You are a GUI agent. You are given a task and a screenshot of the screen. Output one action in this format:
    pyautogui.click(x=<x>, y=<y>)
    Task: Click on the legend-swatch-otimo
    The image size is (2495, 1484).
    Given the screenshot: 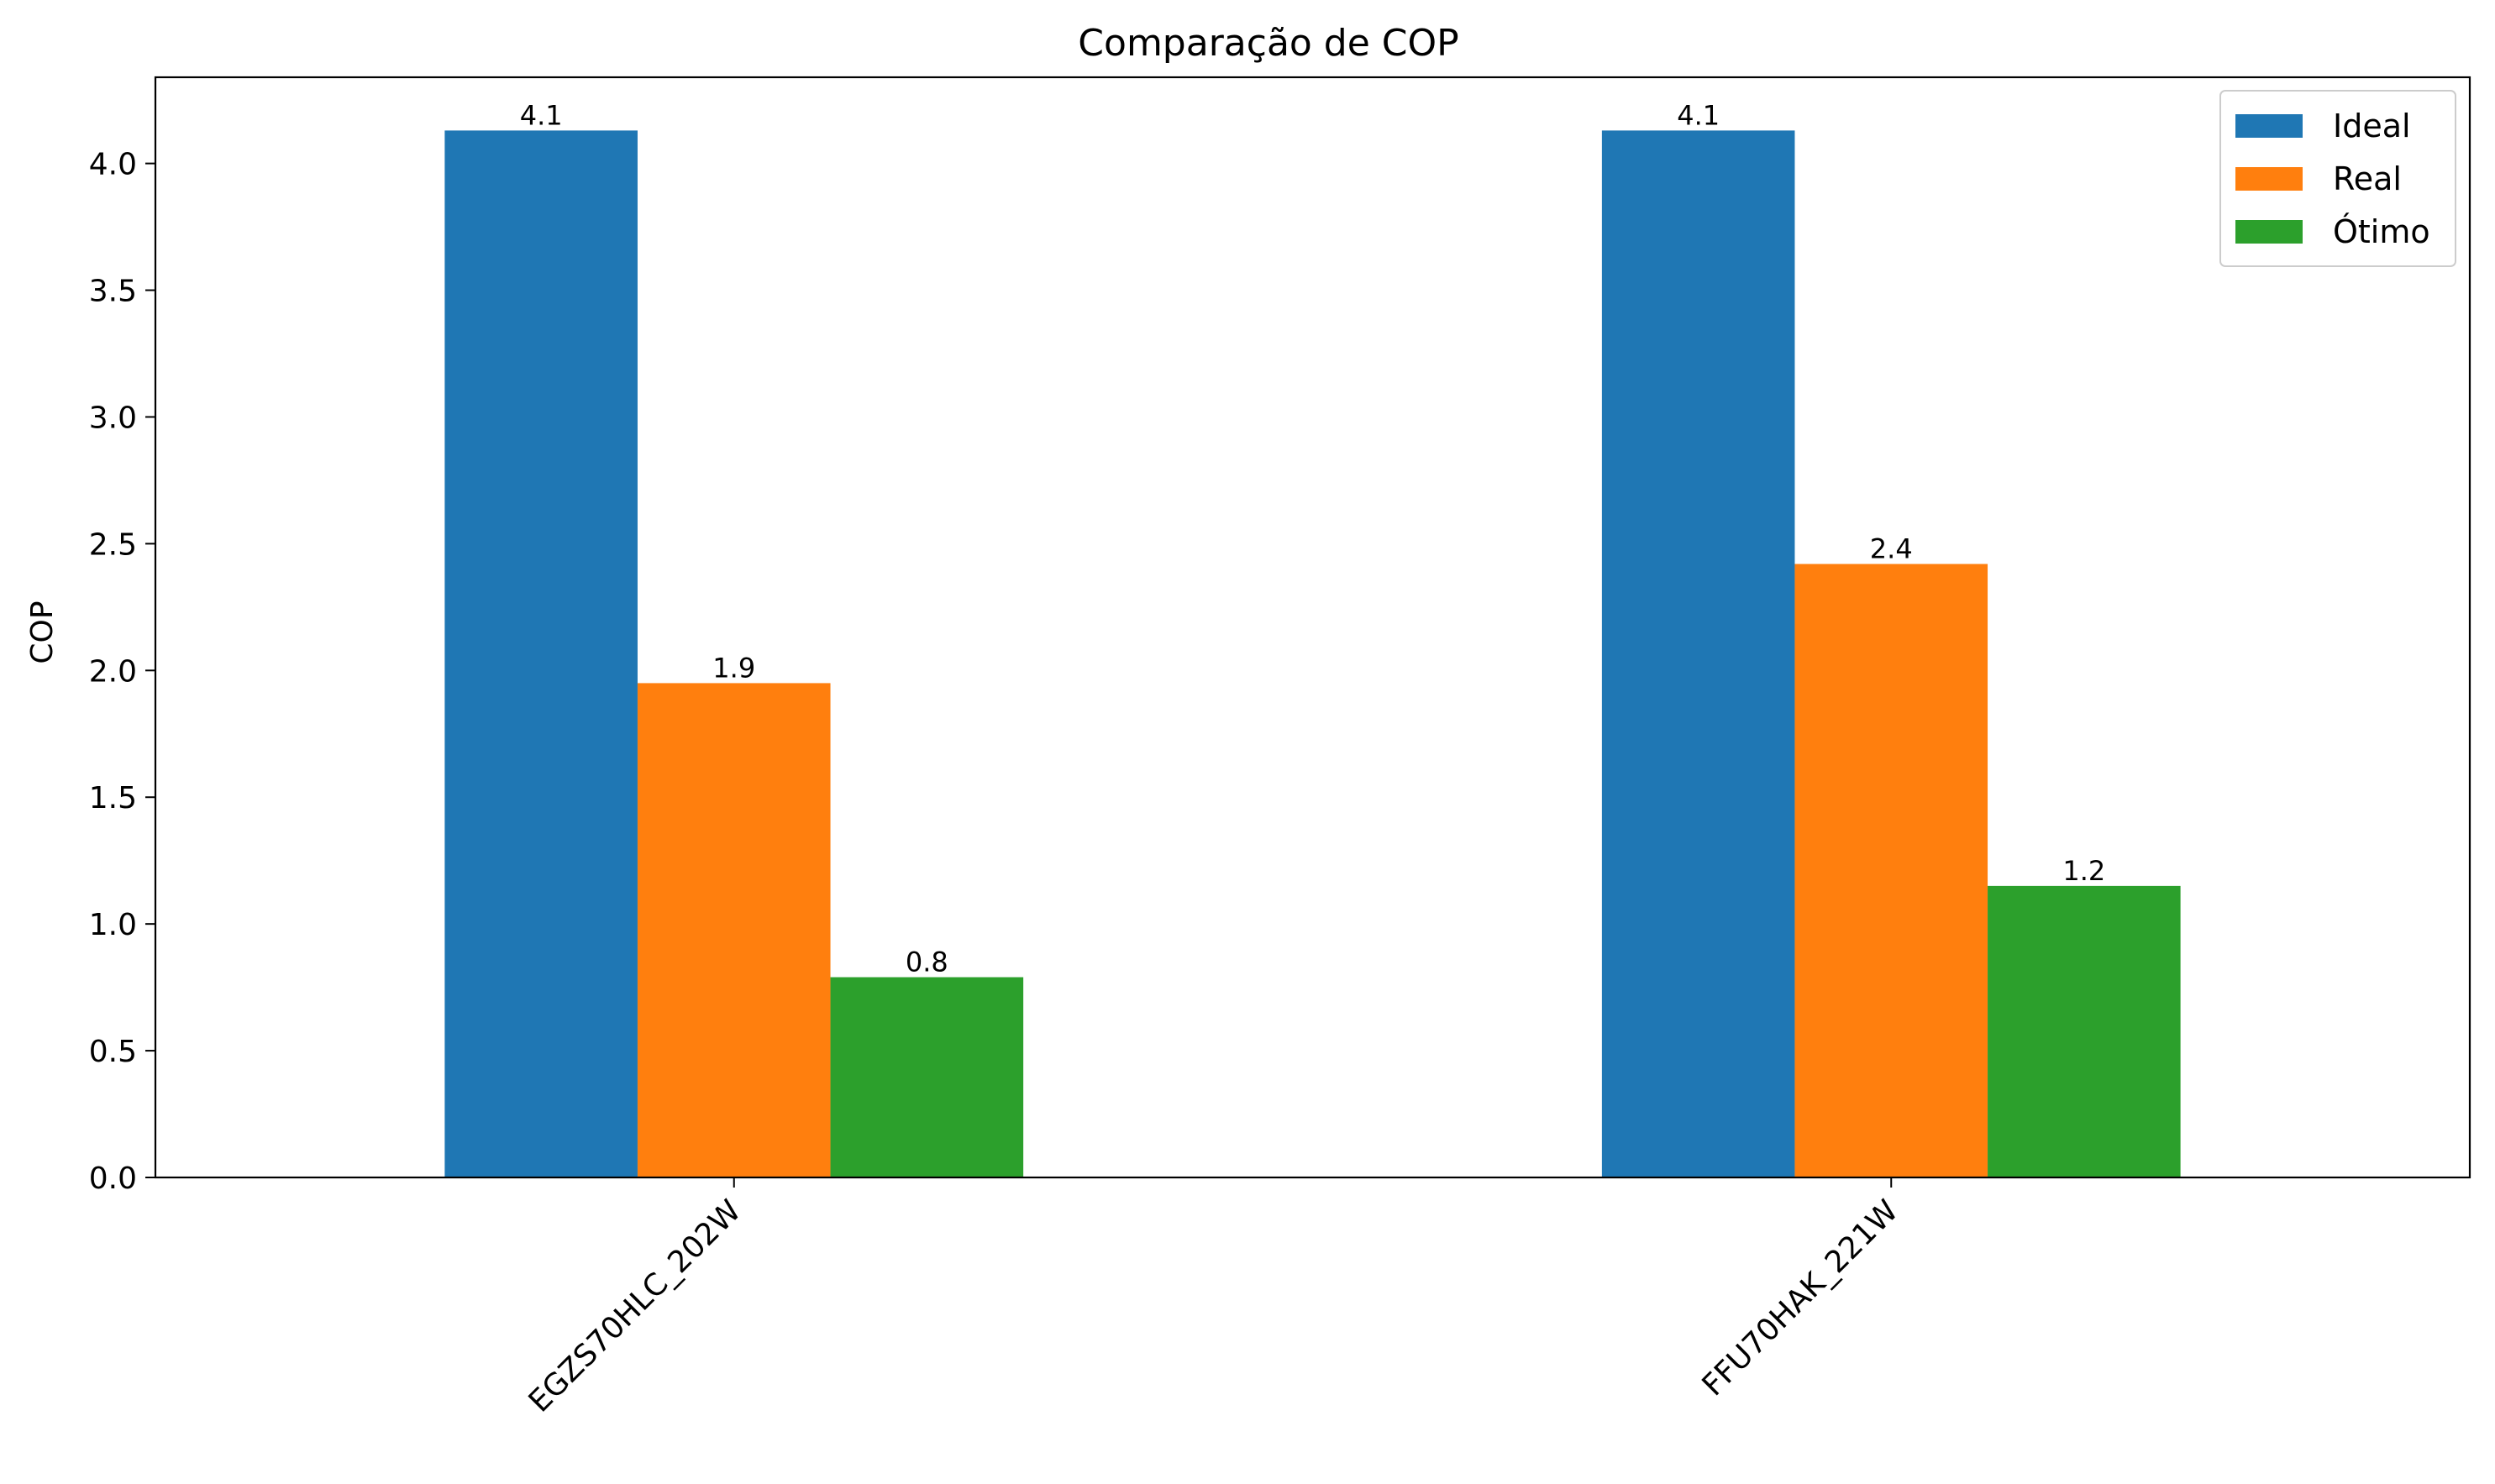 What is the action you would take?
    pyautogui.click(x=2269, y=232)
    